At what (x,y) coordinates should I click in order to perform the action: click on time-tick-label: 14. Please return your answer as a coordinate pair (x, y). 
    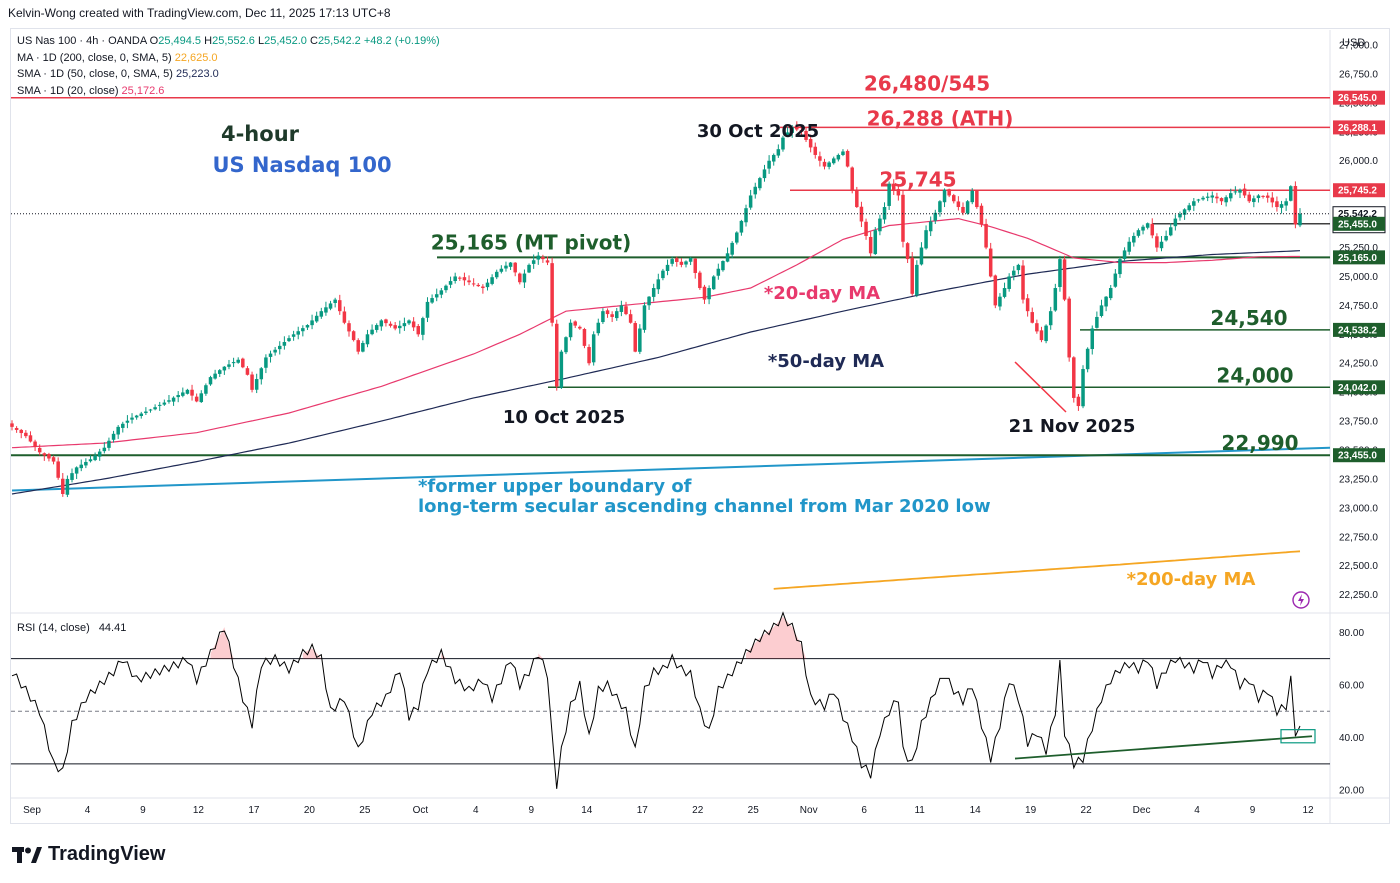
    Looking at the image, I should click on (587, 810).